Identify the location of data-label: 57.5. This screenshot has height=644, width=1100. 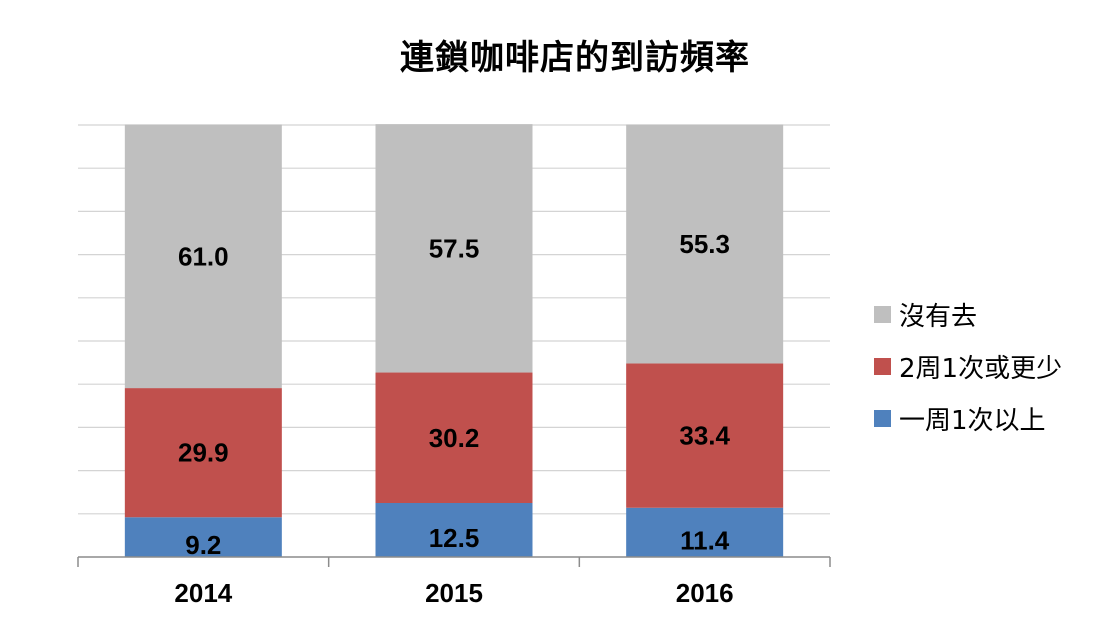
(454, 248).